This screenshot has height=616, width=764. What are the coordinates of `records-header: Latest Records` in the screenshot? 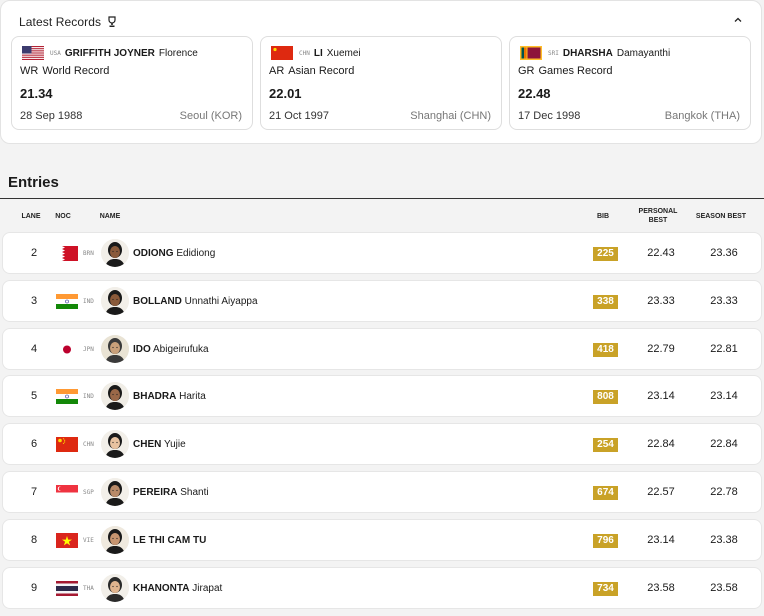 It's located at (68, 22).